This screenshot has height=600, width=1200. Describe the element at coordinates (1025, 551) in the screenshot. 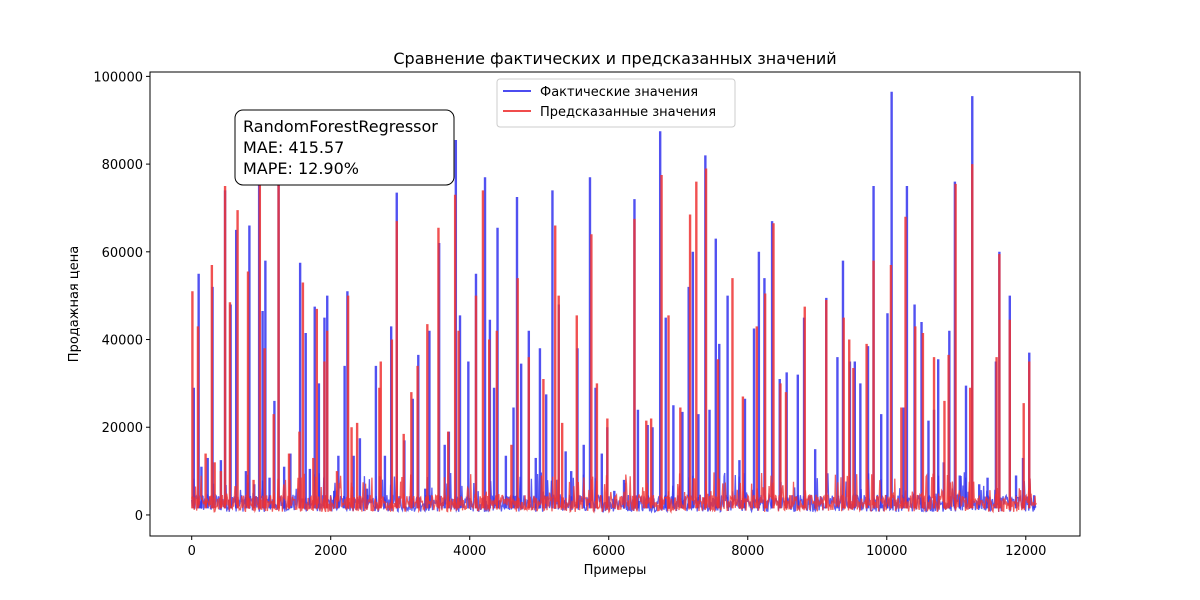

I see `x-tick-label: 12000` at that location.